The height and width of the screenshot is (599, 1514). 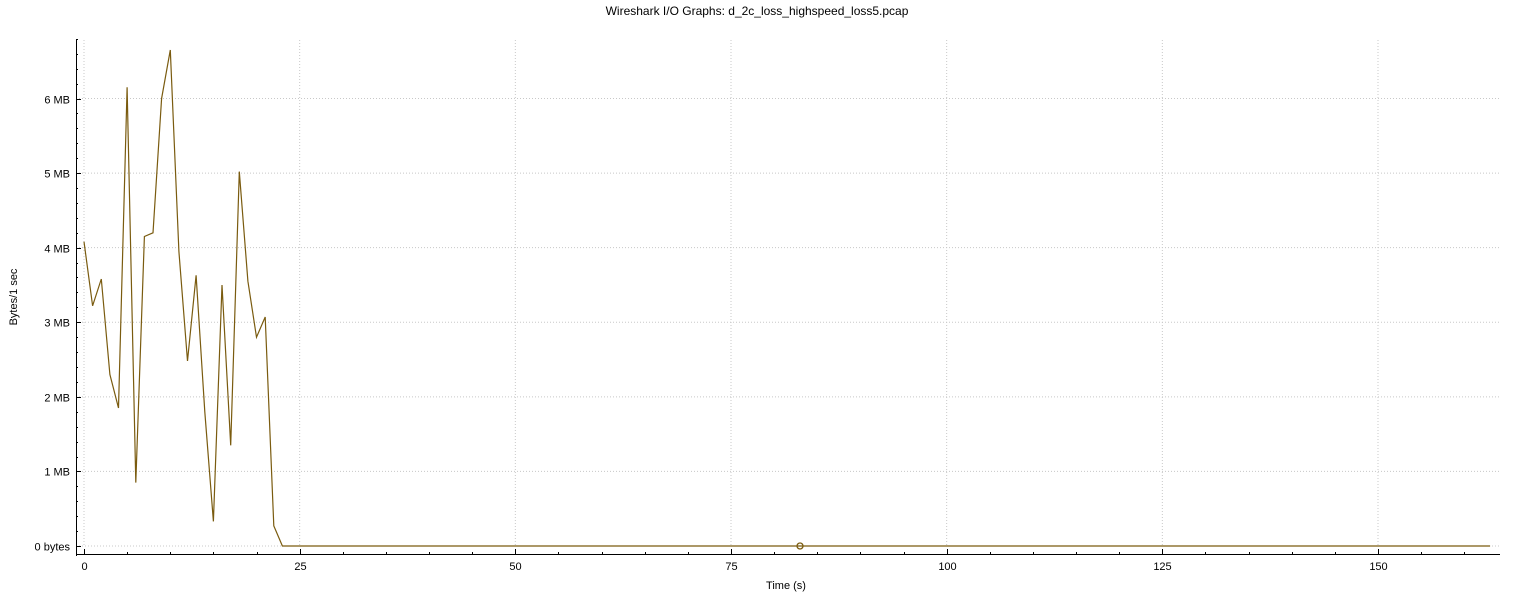 What do you see at coordinates (947, 567) in the screenshot?
I see `x-tick-label: 100` at bounding box center [947, 567].